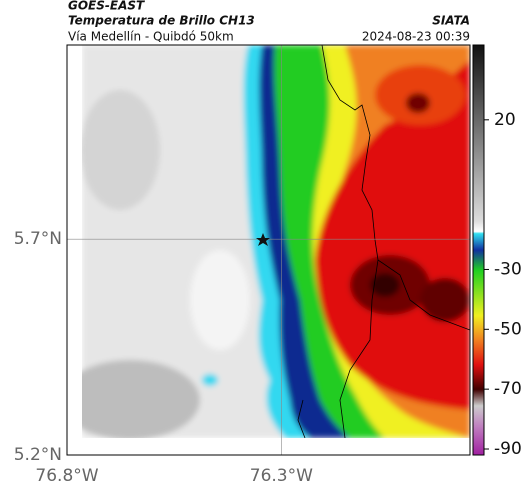 This screenshot has width=526, height=491. I want to click on colorbar-tick-label: 20, so click(505, 120).